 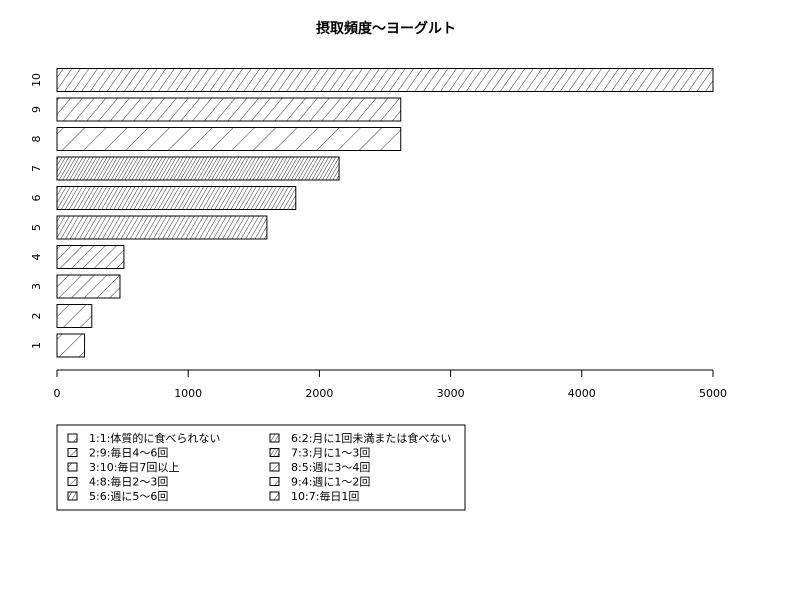 What do you see at coordinates (713, 393) in the screenshot?
I see `x-tick-label: 5000` at bounding box center [713, 393].